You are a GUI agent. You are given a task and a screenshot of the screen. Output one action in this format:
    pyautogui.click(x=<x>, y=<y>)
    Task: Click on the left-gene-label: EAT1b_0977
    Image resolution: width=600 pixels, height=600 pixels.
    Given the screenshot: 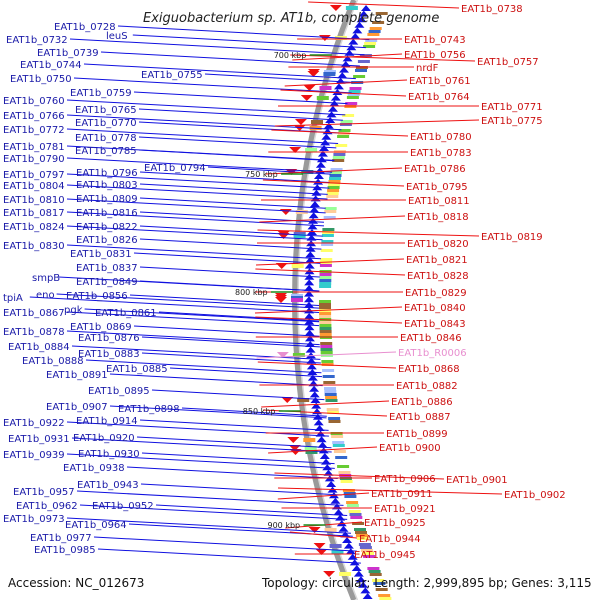 What is the action you would take?
    pyautogui.click(x=61, y=538)
    